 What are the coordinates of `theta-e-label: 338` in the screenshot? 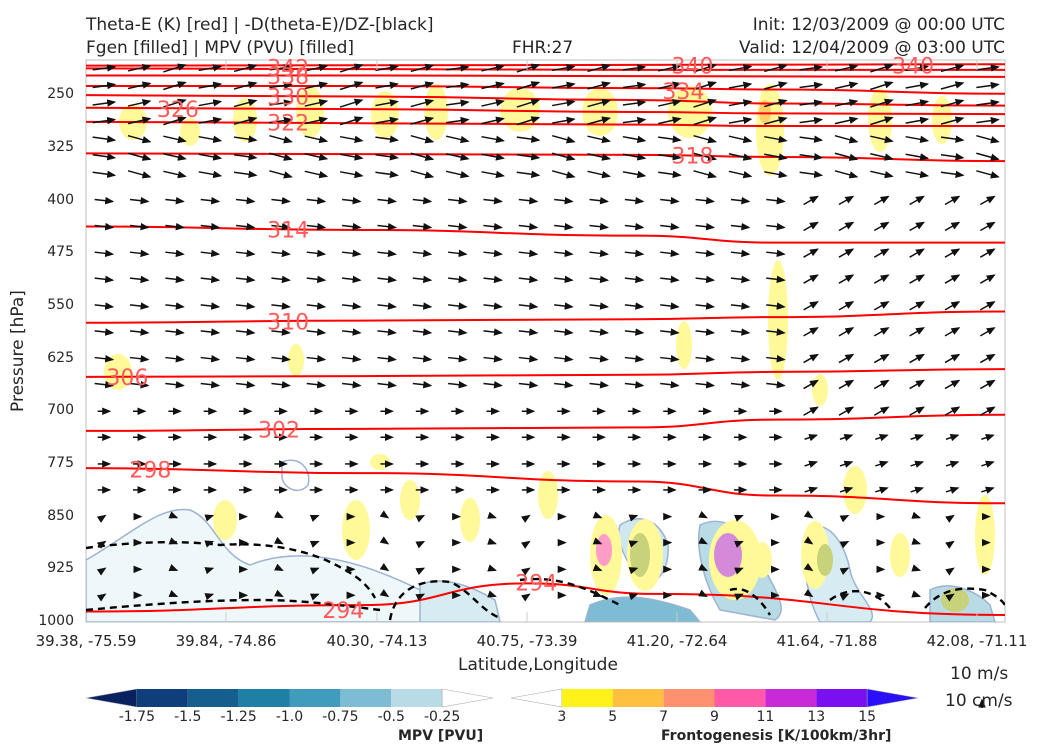 It's located at (288, 77).